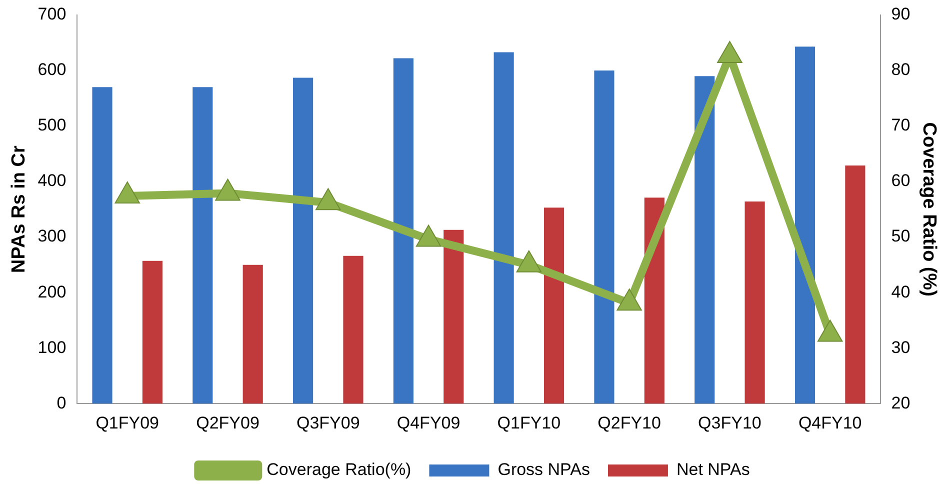 This screenshot has width=952, height=489. I want to click on y-tick-label: 0, so click(61, 402).